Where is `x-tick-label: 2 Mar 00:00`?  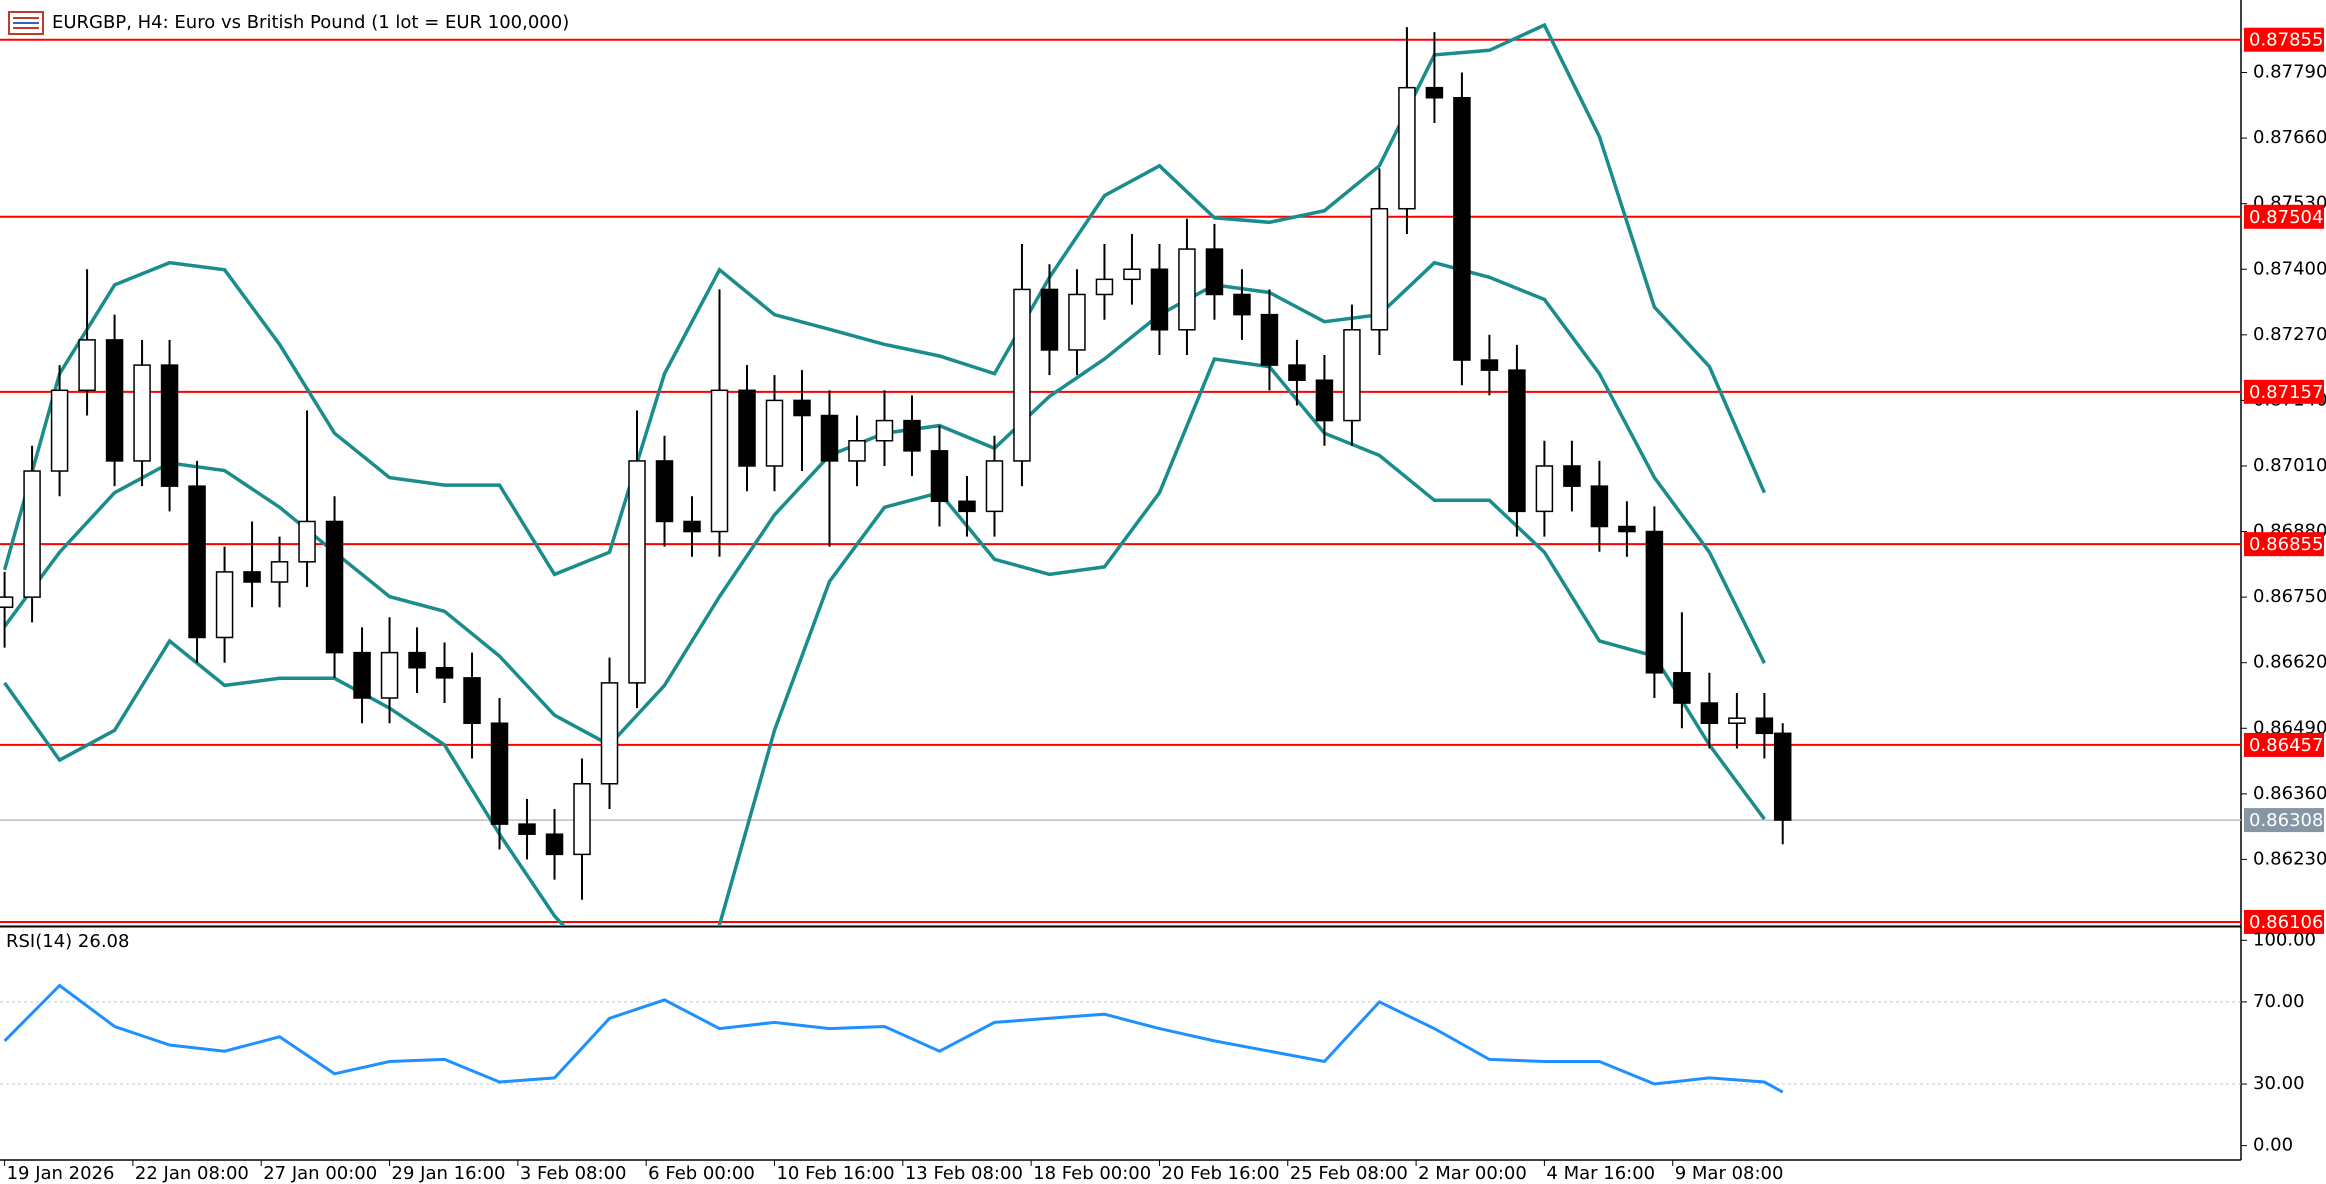
x-tick-label: 2 Mar 00:00 is located at coordinates (1472, 1173).